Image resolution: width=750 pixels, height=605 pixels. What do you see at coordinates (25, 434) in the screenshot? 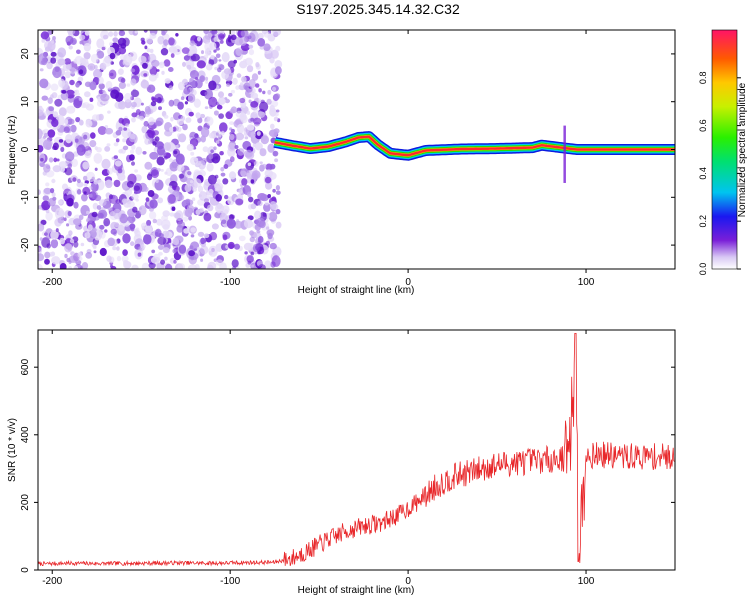
I see `y-tick-label: 400` at bounding box center [25, 434].